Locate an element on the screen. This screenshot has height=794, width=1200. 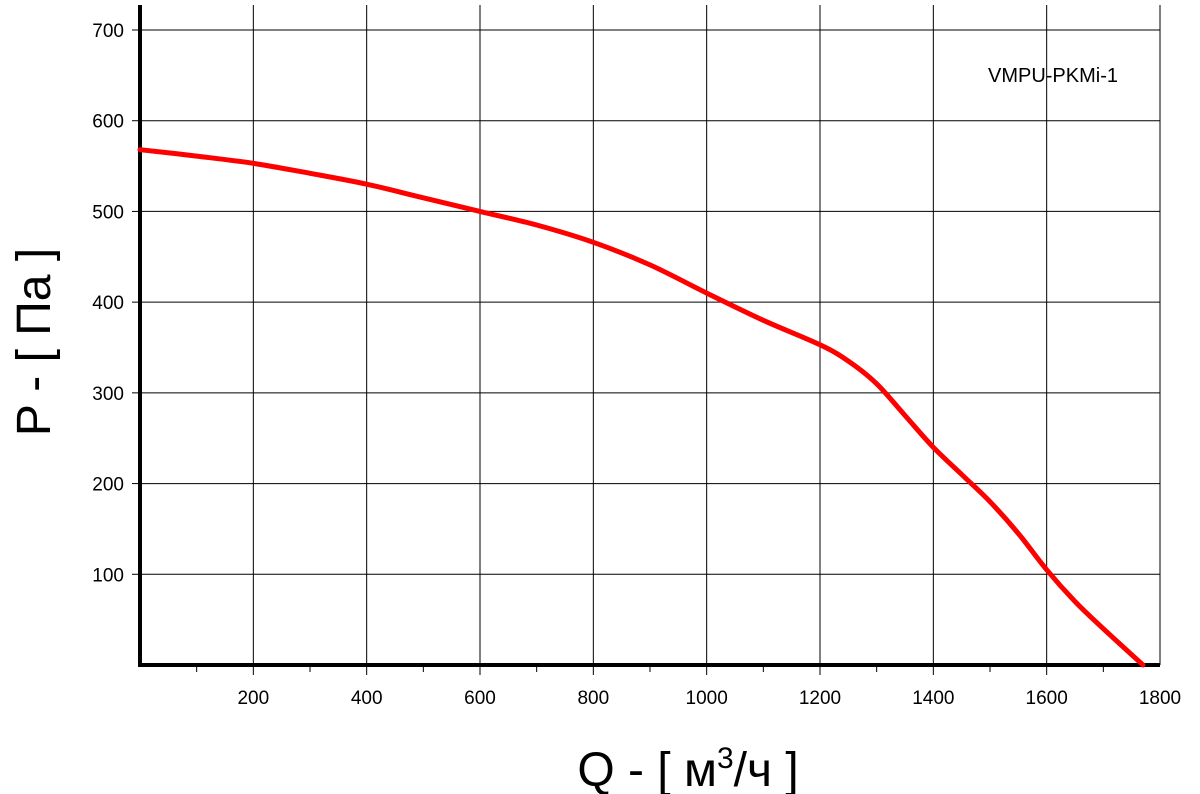
x-tick-label: 1600 is located at coordinates (1047, 698).